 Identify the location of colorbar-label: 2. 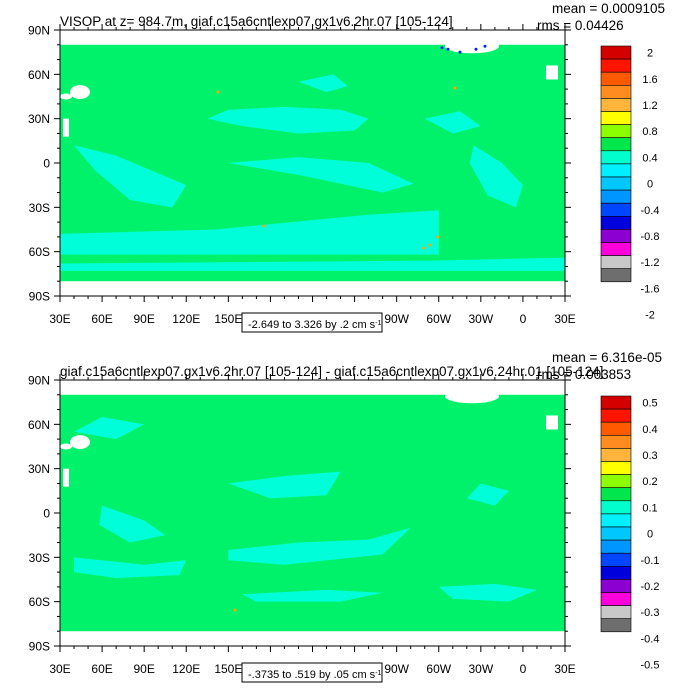
(650, 54).